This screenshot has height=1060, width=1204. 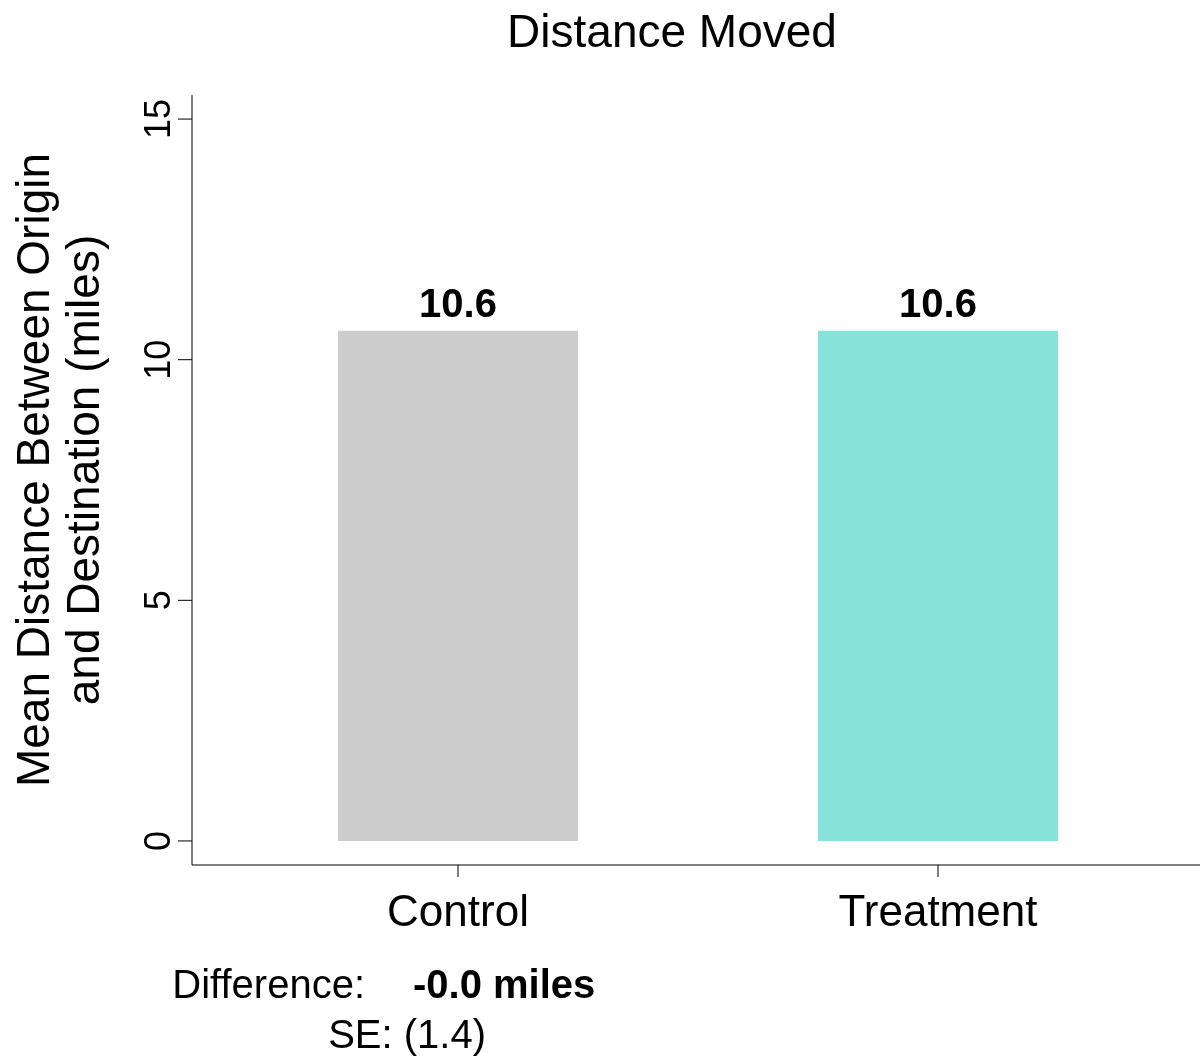 I want to click on x-tick-label: Treatment, so click(x=938, y=911).